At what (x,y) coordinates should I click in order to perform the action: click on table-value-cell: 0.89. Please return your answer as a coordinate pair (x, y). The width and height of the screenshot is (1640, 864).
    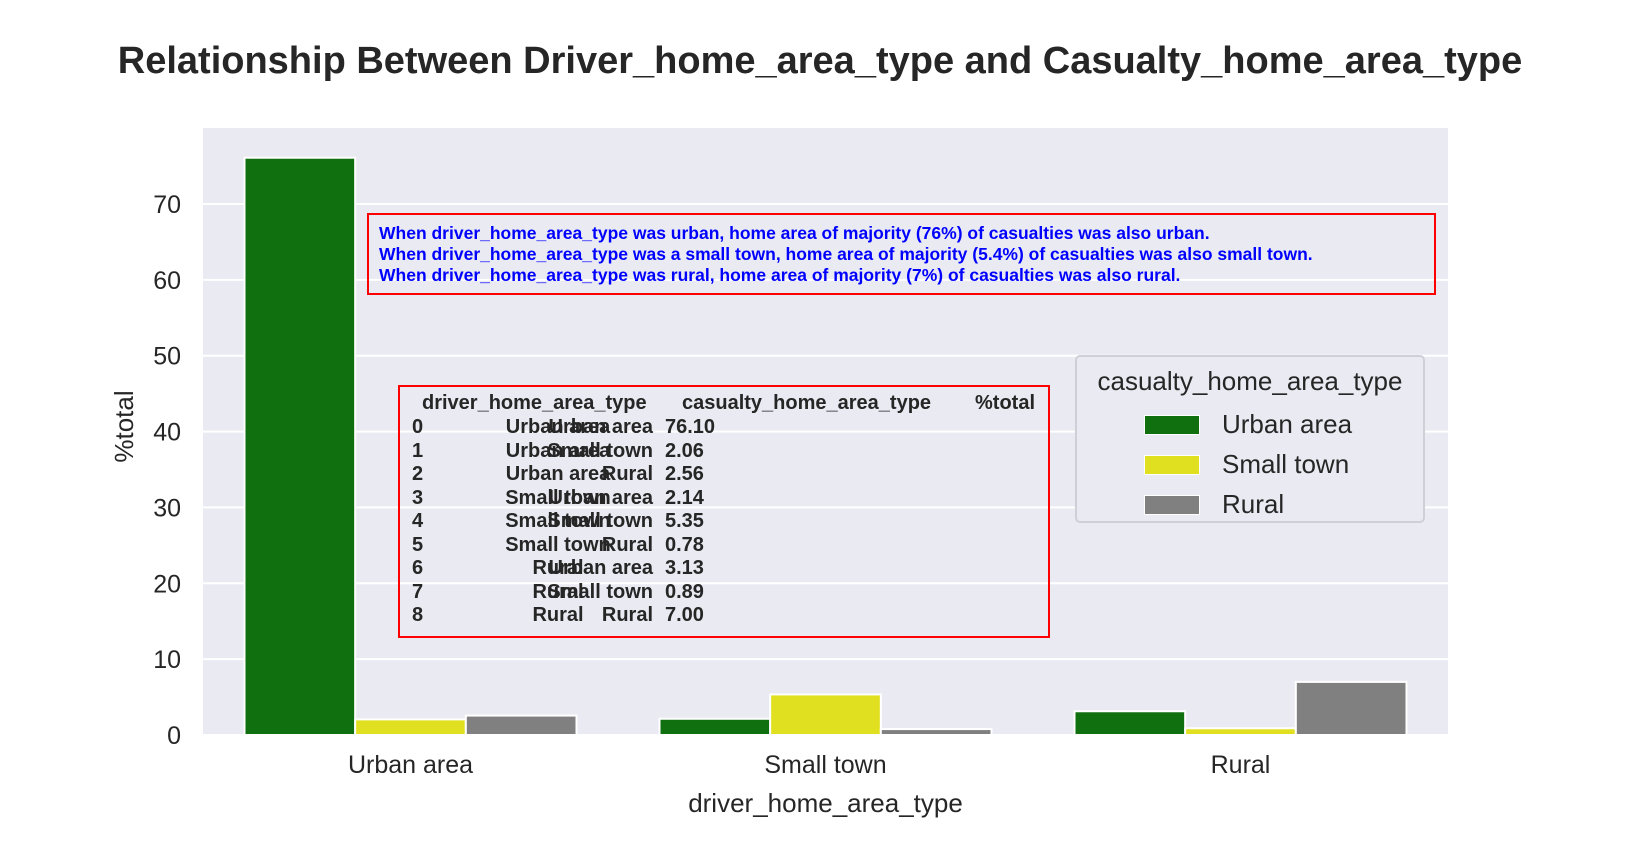
    Looking at the image, I should click on (684, 591).